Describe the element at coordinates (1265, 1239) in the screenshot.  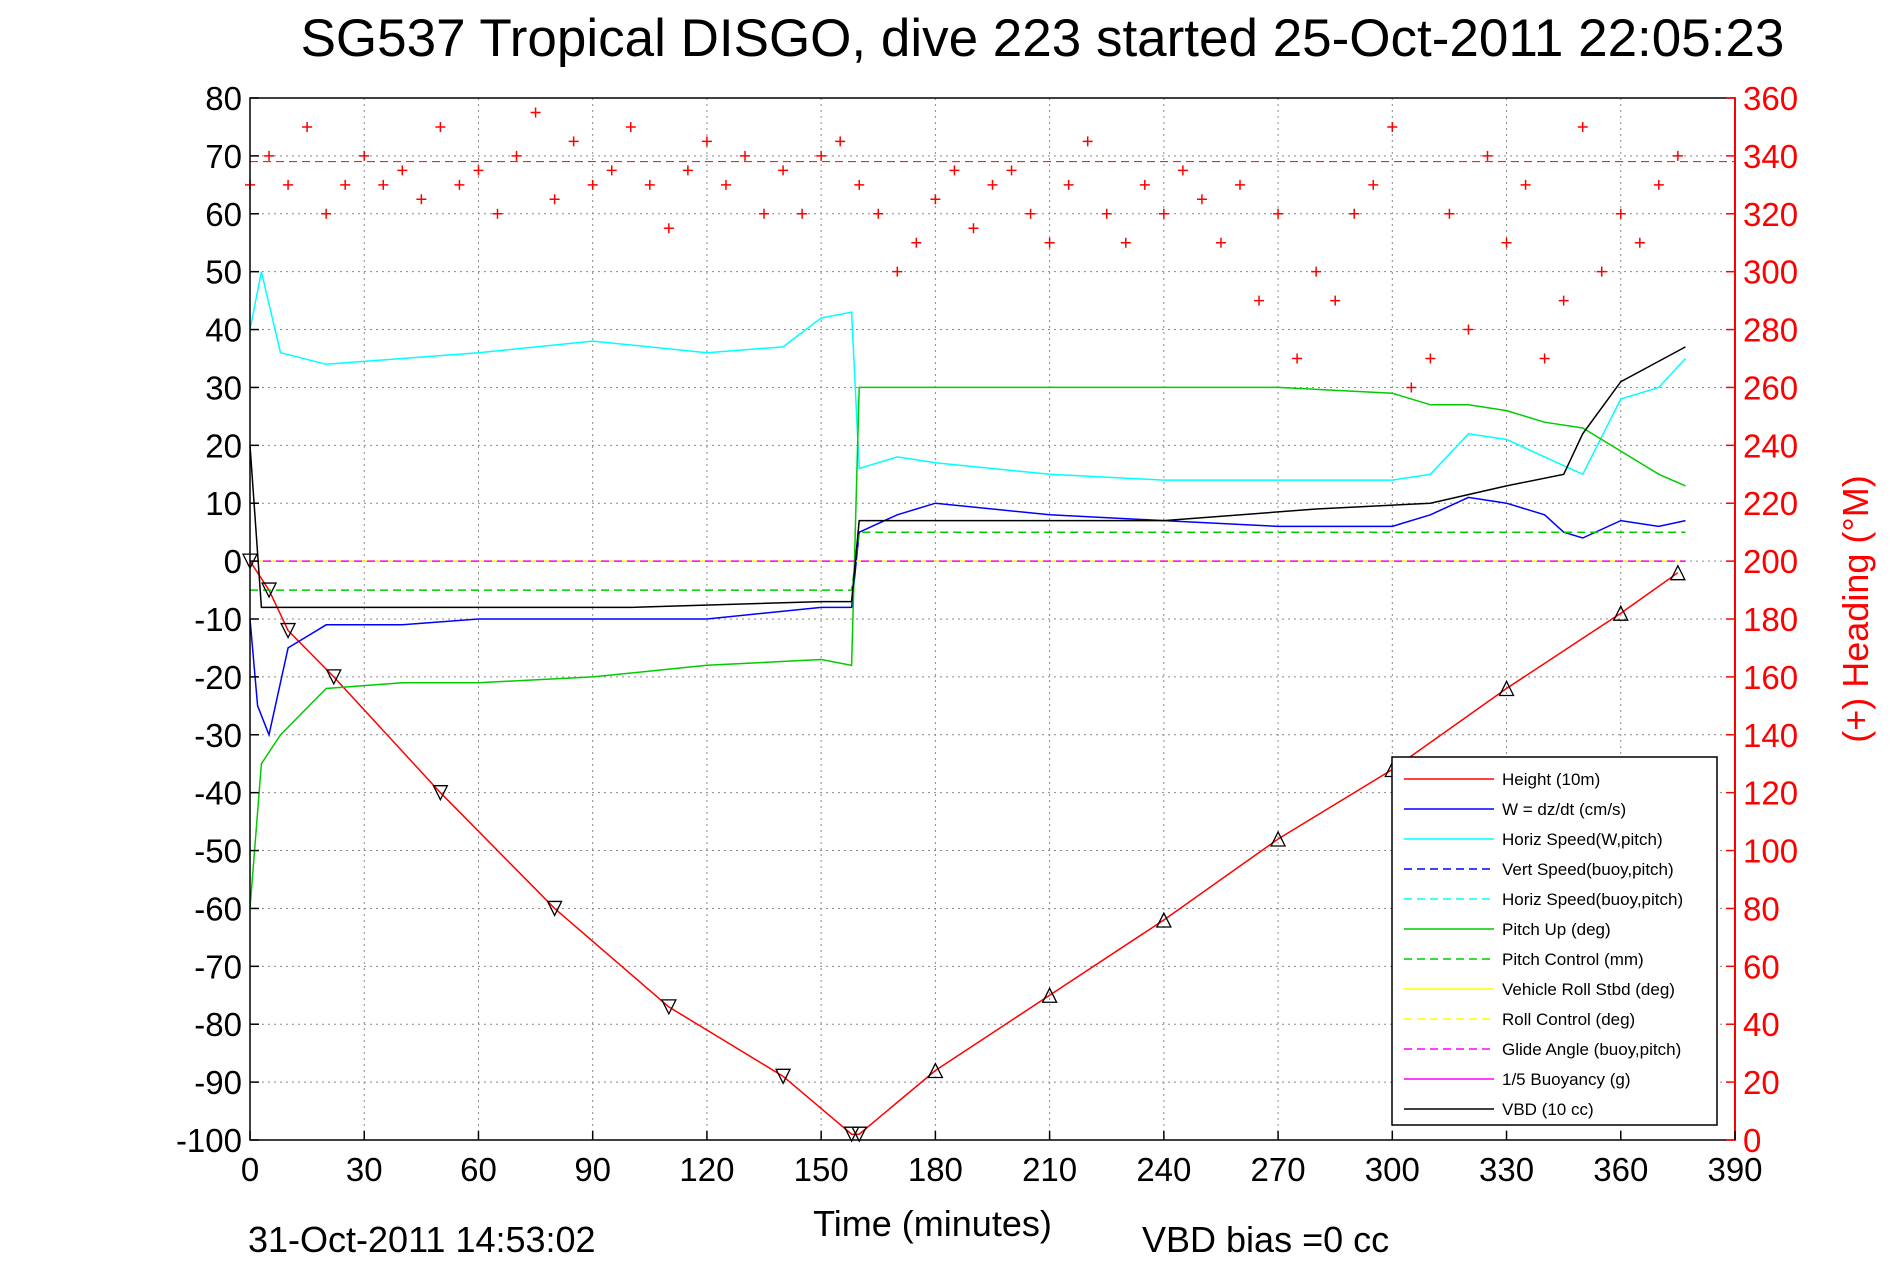
I see `footer-vbd-bias: VBD bias =0 cc` at that location.